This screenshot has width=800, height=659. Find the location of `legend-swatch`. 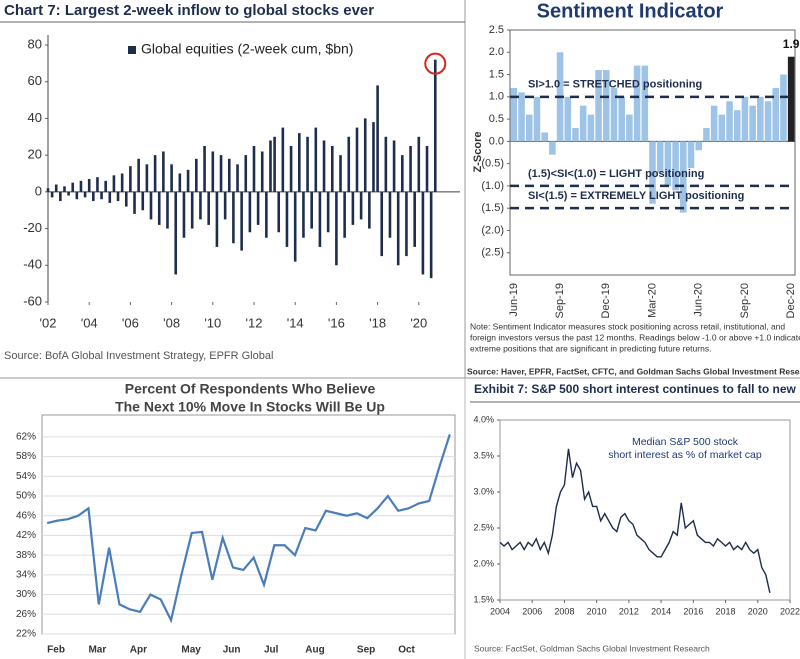

legend-swatch is located at coordinates (132, 50).